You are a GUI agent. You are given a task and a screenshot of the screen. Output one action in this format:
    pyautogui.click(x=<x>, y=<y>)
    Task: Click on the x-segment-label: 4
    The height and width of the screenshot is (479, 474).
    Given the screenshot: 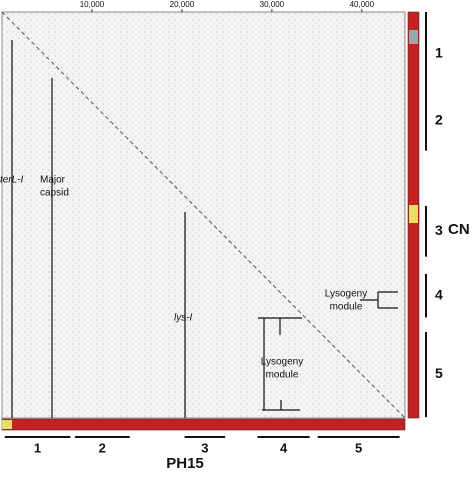 What is the action you would take?
    pyautogui.click(x=284, y=447)
    